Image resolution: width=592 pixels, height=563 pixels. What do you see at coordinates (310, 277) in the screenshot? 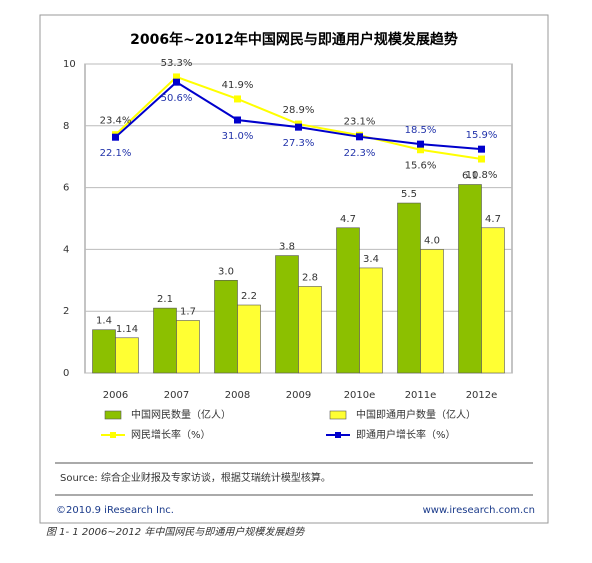
I see `data-label: 2.8` at bounding box center [310, 277].